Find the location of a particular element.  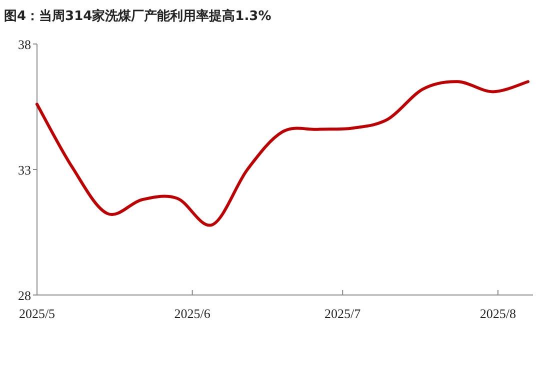

x-tick-label: 2025/5 is located at coordinates (37, 313).